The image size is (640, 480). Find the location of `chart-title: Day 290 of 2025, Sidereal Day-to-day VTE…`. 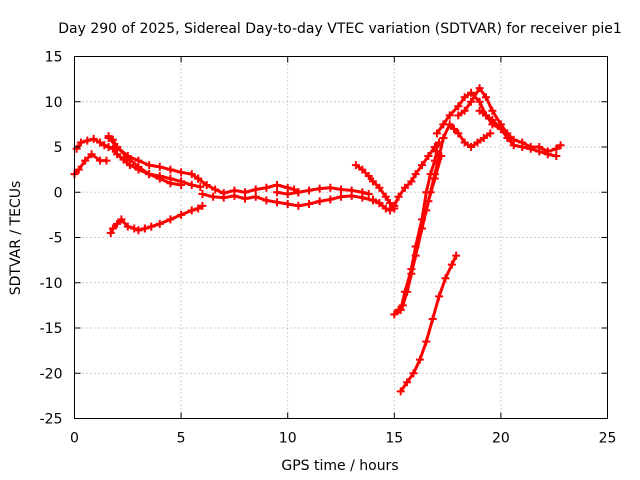

chart-title: Day 290 of 2025, Sidereal Day-to-day VTE… is located at coordinates (340, 29).